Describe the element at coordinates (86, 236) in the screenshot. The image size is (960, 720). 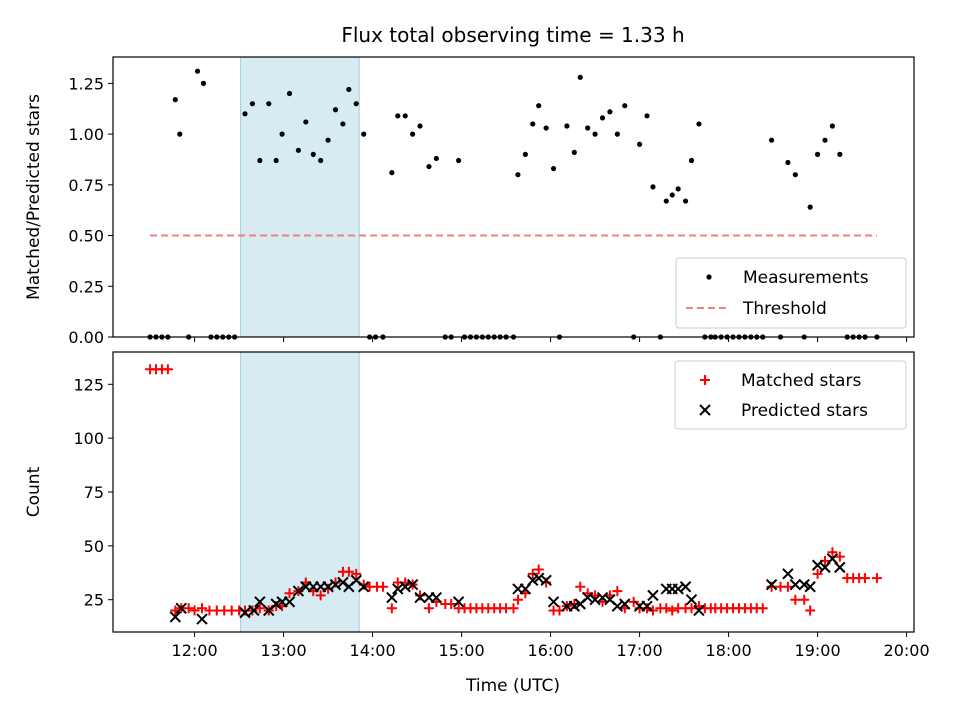
I see `top-y-tick-label: 0.50` at that location.